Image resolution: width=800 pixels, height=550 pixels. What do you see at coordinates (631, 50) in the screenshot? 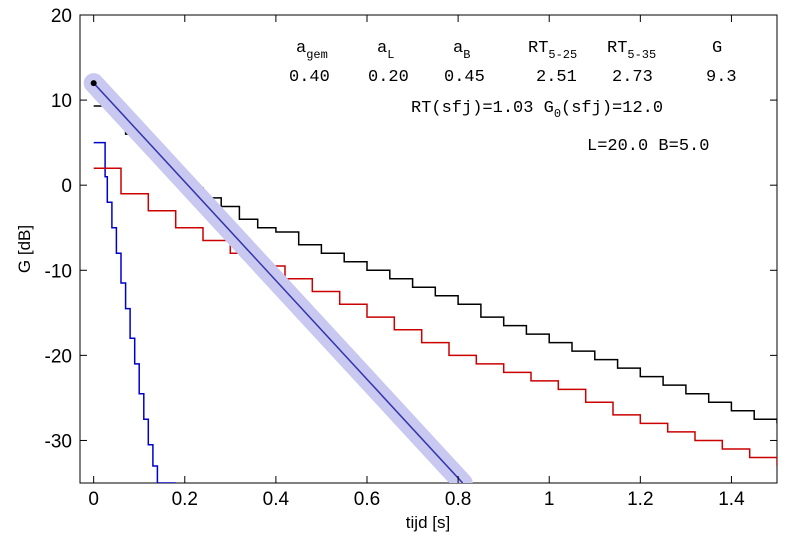
I see `annotation-header-4: RT5-35` at bounding box center [631, 50].